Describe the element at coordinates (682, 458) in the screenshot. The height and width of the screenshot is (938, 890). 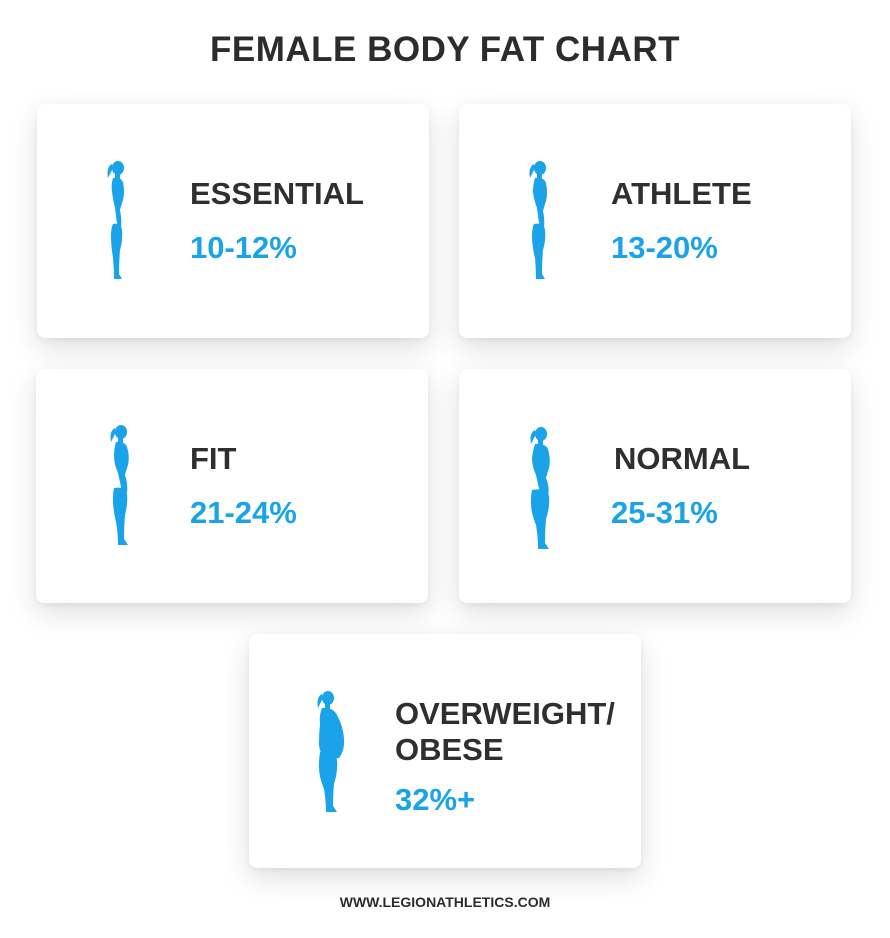
I see `category-label: NORMAL` at that location.